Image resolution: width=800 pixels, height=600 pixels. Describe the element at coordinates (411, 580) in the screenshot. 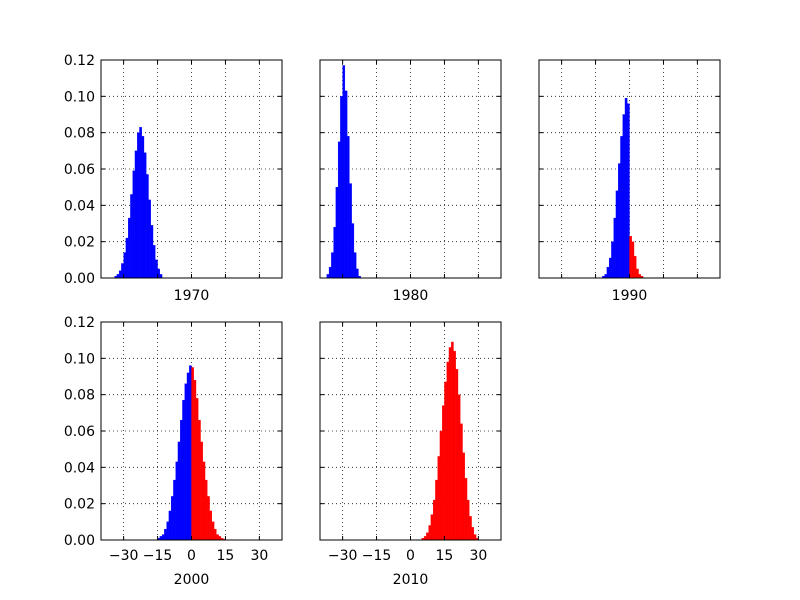

I see `x-axis-label: 2010` at that location.